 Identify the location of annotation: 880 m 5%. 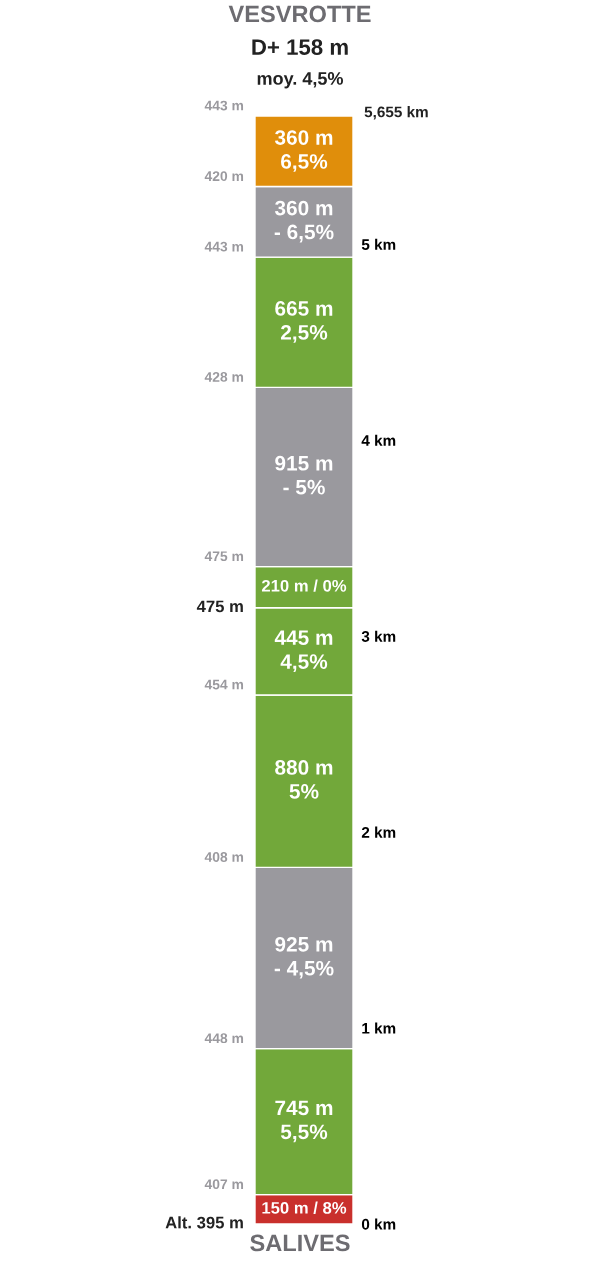
(304, 779).